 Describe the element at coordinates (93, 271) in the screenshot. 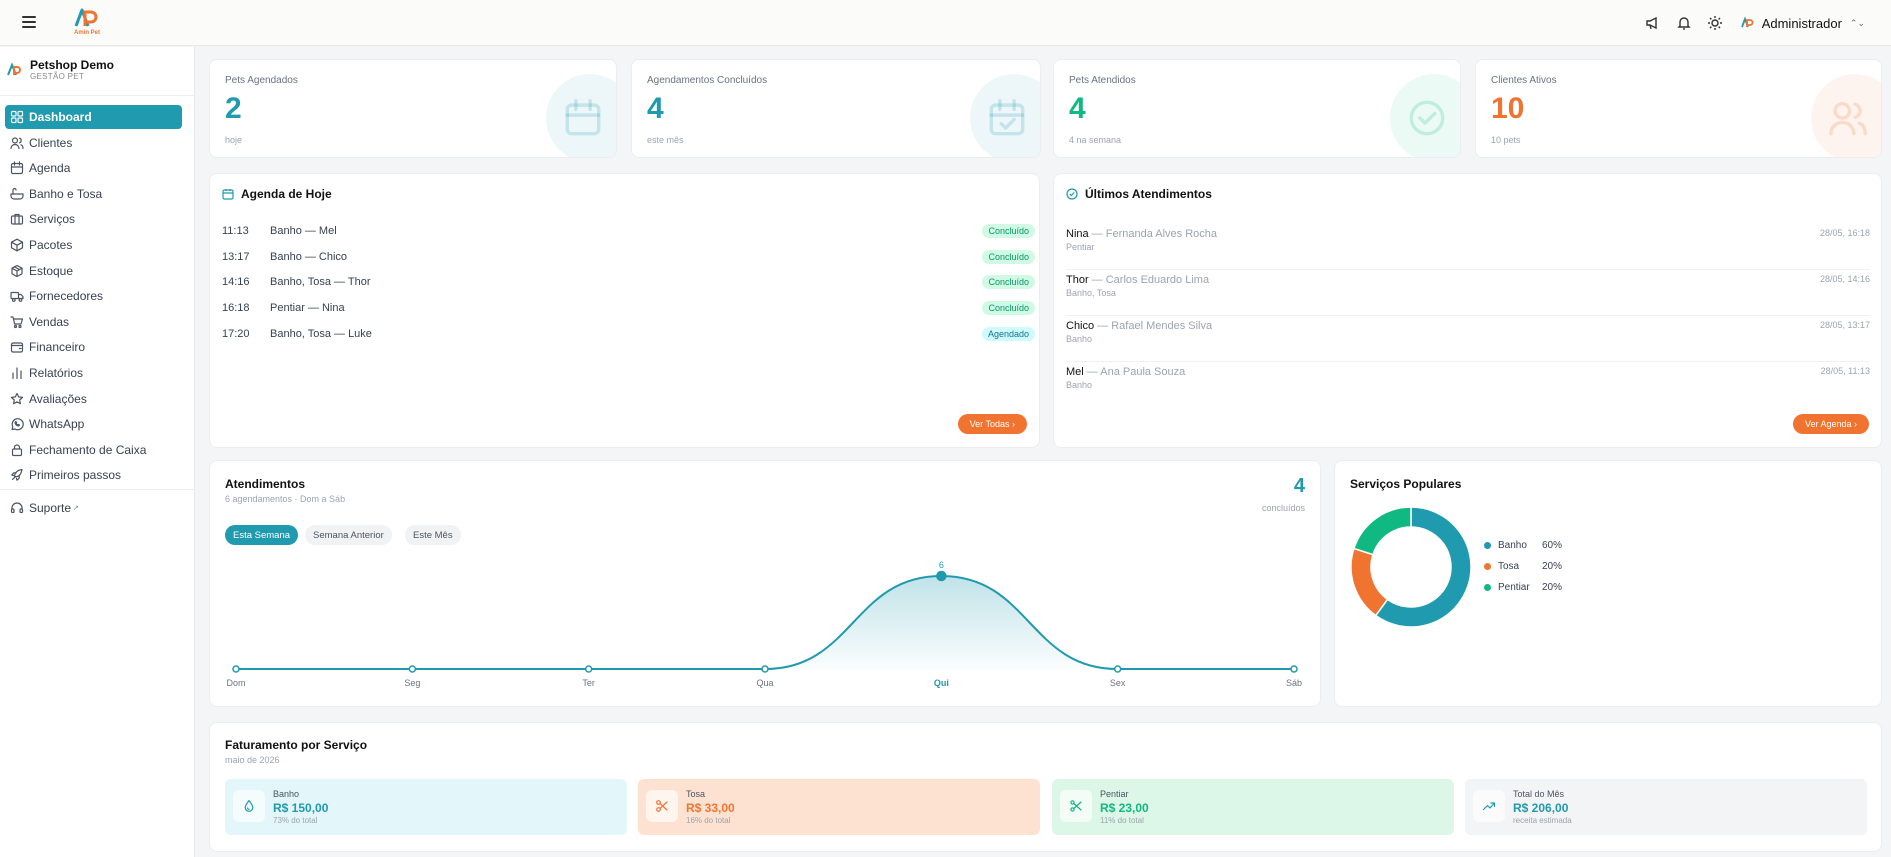

I see `sidebar-item-estoque: Estoque` at that location.